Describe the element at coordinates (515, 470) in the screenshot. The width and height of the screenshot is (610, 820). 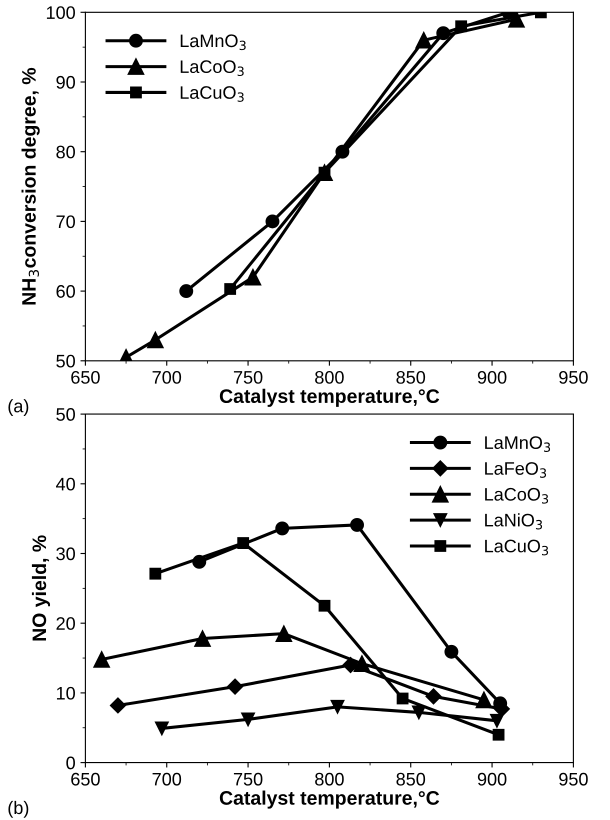
I see `legend-label: LaFeO$_{3}$` at that location.